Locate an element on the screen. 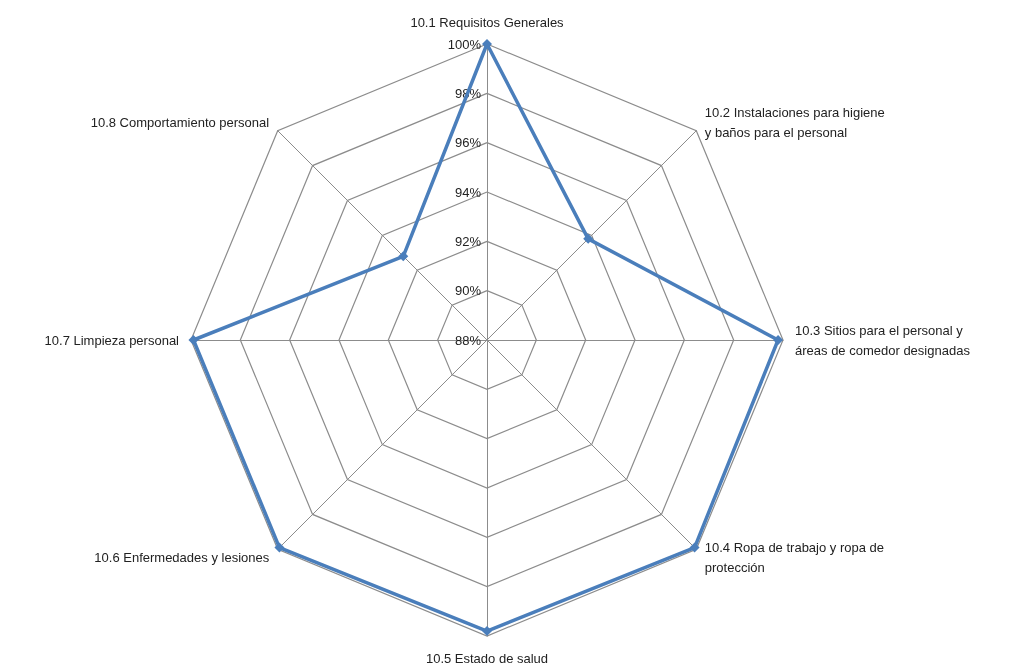 Image resolution: width=1009 pixels, height=664 pixels. y-tick-label: 100% is located at coordinates (464, 44).